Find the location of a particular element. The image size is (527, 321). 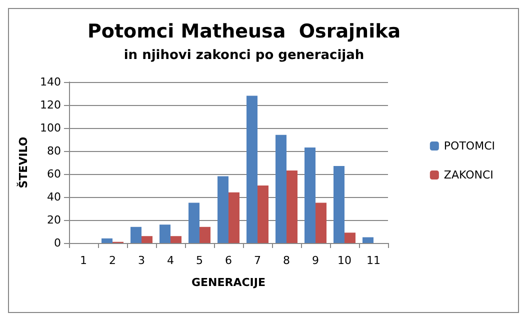

chart-subtitle: in njihovi zakonci po generacijah is located at coordinates (244, 55).